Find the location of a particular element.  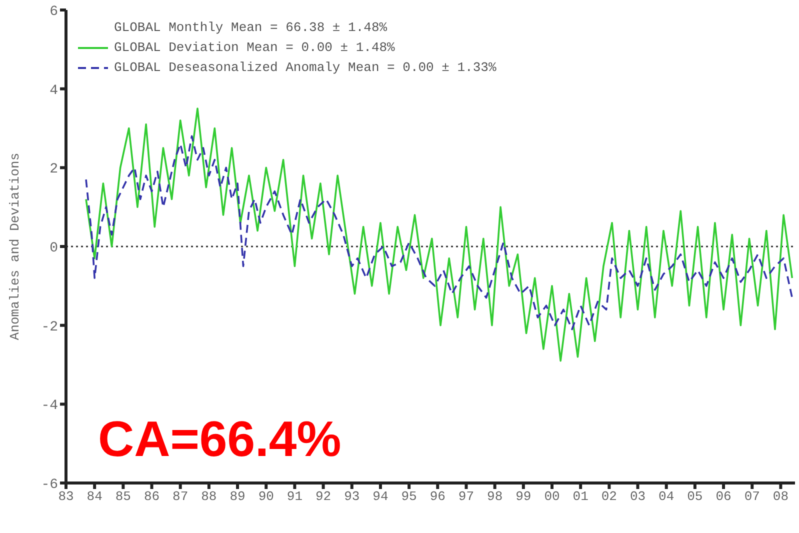

y-axis-title: Anomalies and Deviations is located at coordinates (15, 246).